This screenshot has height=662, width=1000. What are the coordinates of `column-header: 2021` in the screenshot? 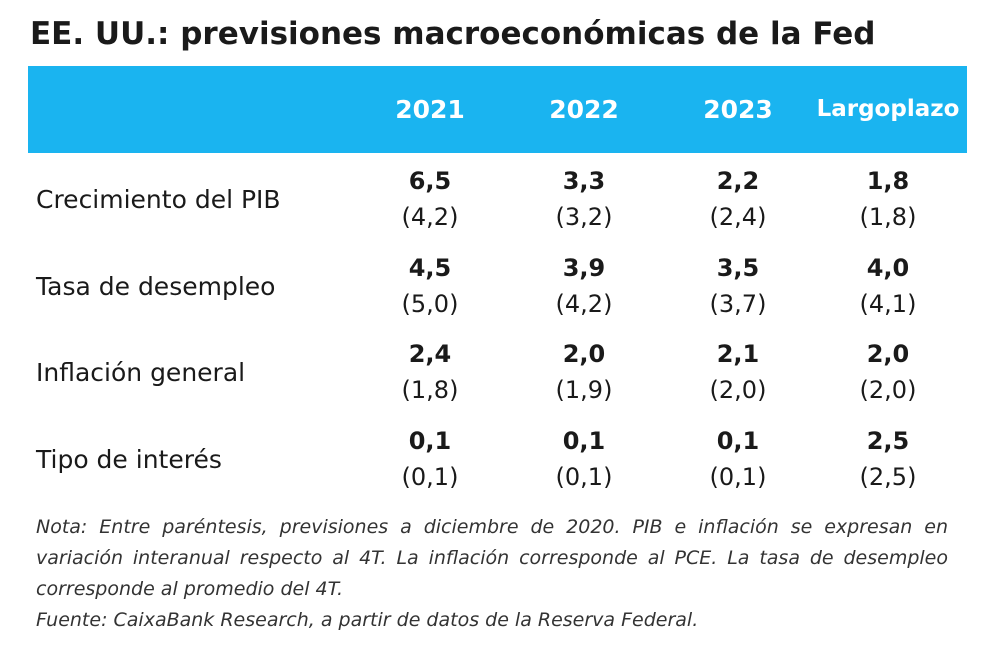 It's located at (430, 109).